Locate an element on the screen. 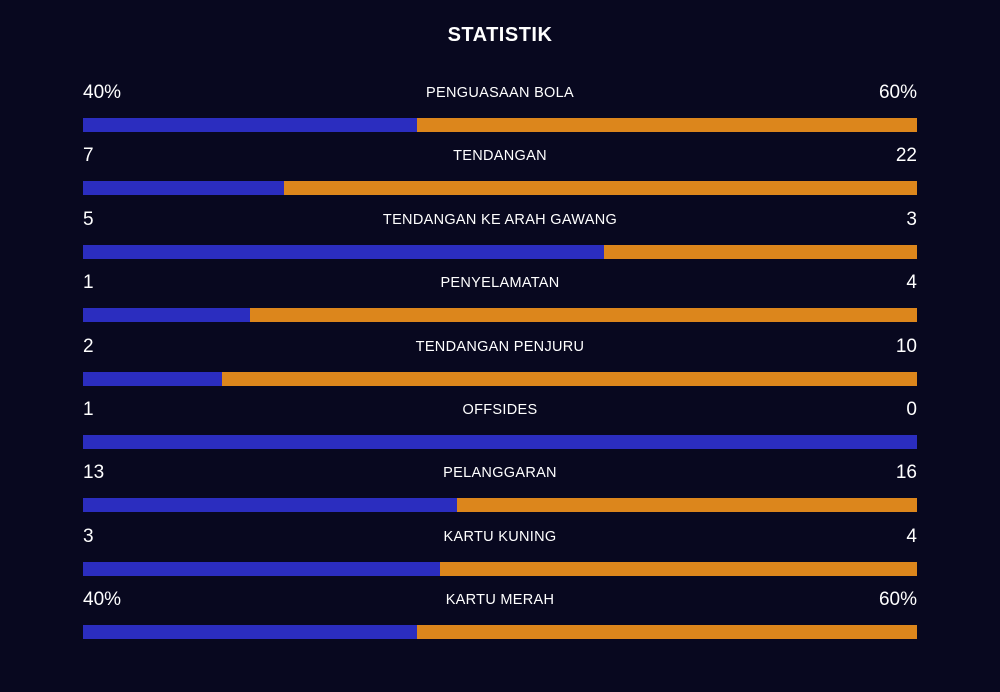 This screenshot has width=1000, height=692. stat-header: 1 PENYELAMATAN 4 is located at coordinates (500, 284).